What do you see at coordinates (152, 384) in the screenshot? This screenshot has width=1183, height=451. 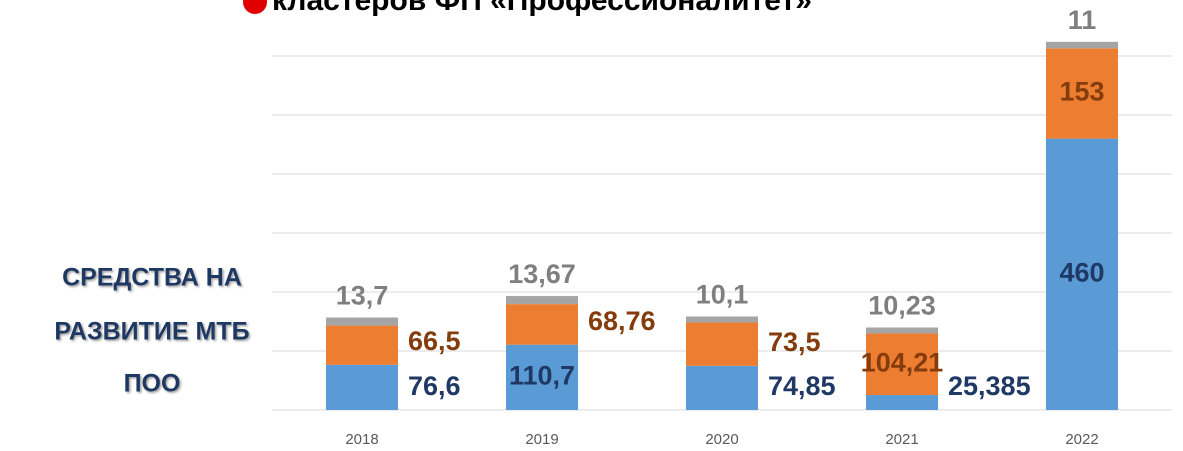 I see `side-label-line: ПОО` at bounding box center [152, 384].